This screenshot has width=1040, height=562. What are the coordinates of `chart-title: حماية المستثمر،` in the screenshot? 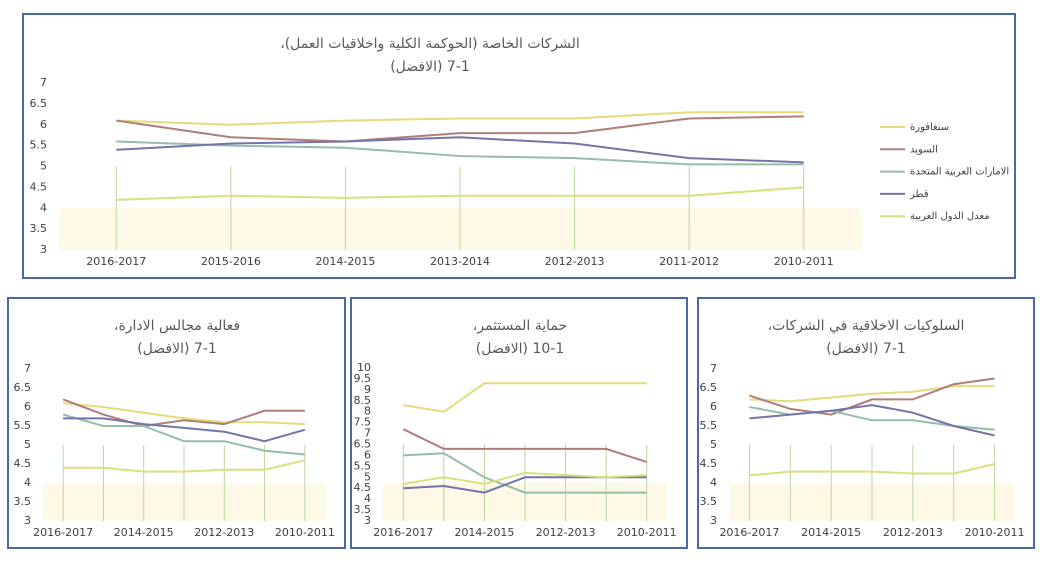 It's located at (520, 326).